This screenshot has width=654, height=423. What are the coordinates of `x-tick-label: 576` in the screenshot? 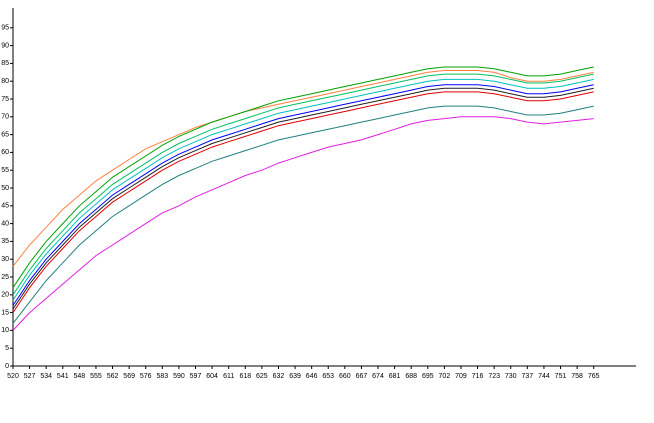 It's located at (146, 376).